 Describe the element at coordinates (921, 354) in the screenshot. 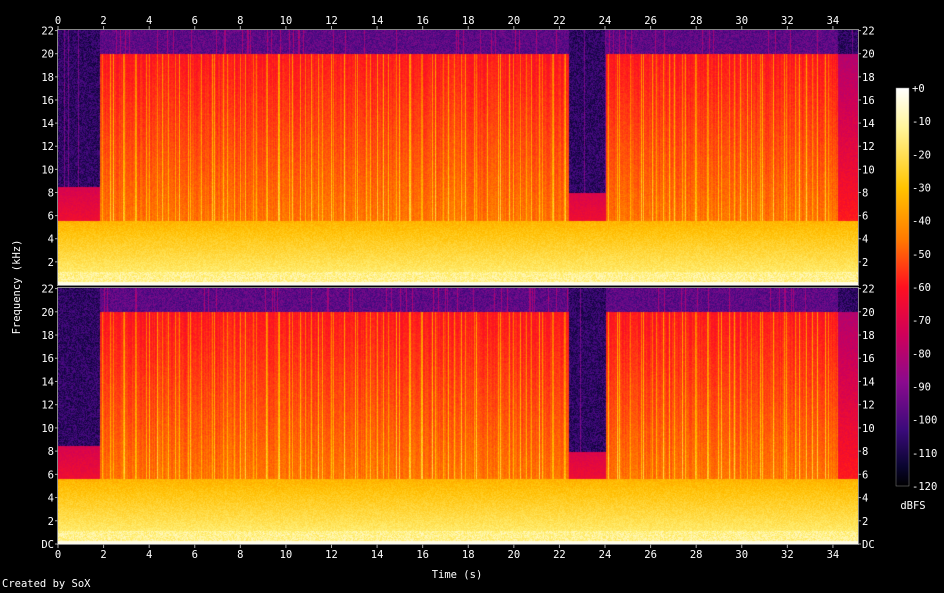

I see `colorbar-tick-label: -80` at that location.